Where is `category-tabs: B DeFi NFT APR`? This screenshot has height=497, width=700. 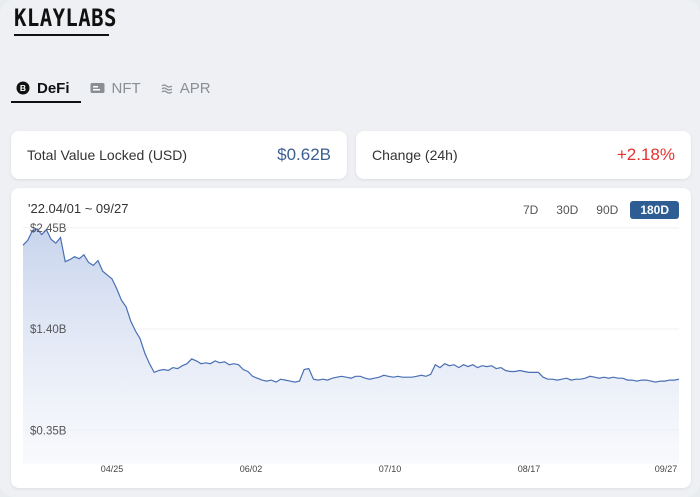
category-tabs: B DeFi NFT APR is located at coordinates (119, 90).